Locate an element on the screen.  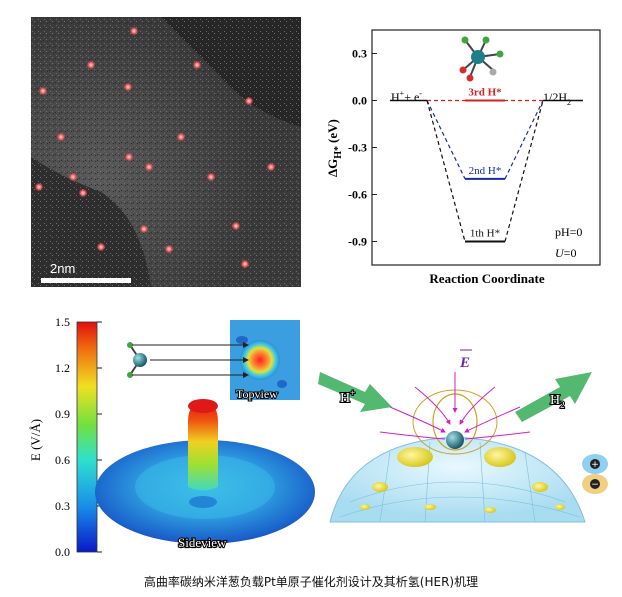
plus-icon: + is located at coordinates (595, 465).